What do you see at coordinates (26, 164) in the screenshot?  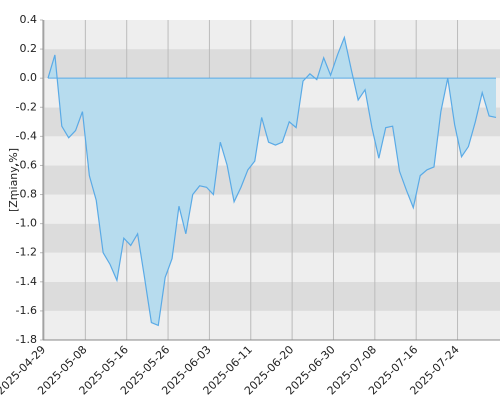 I see `y-tick-label: -0.6` at bounding box center [26, 164].